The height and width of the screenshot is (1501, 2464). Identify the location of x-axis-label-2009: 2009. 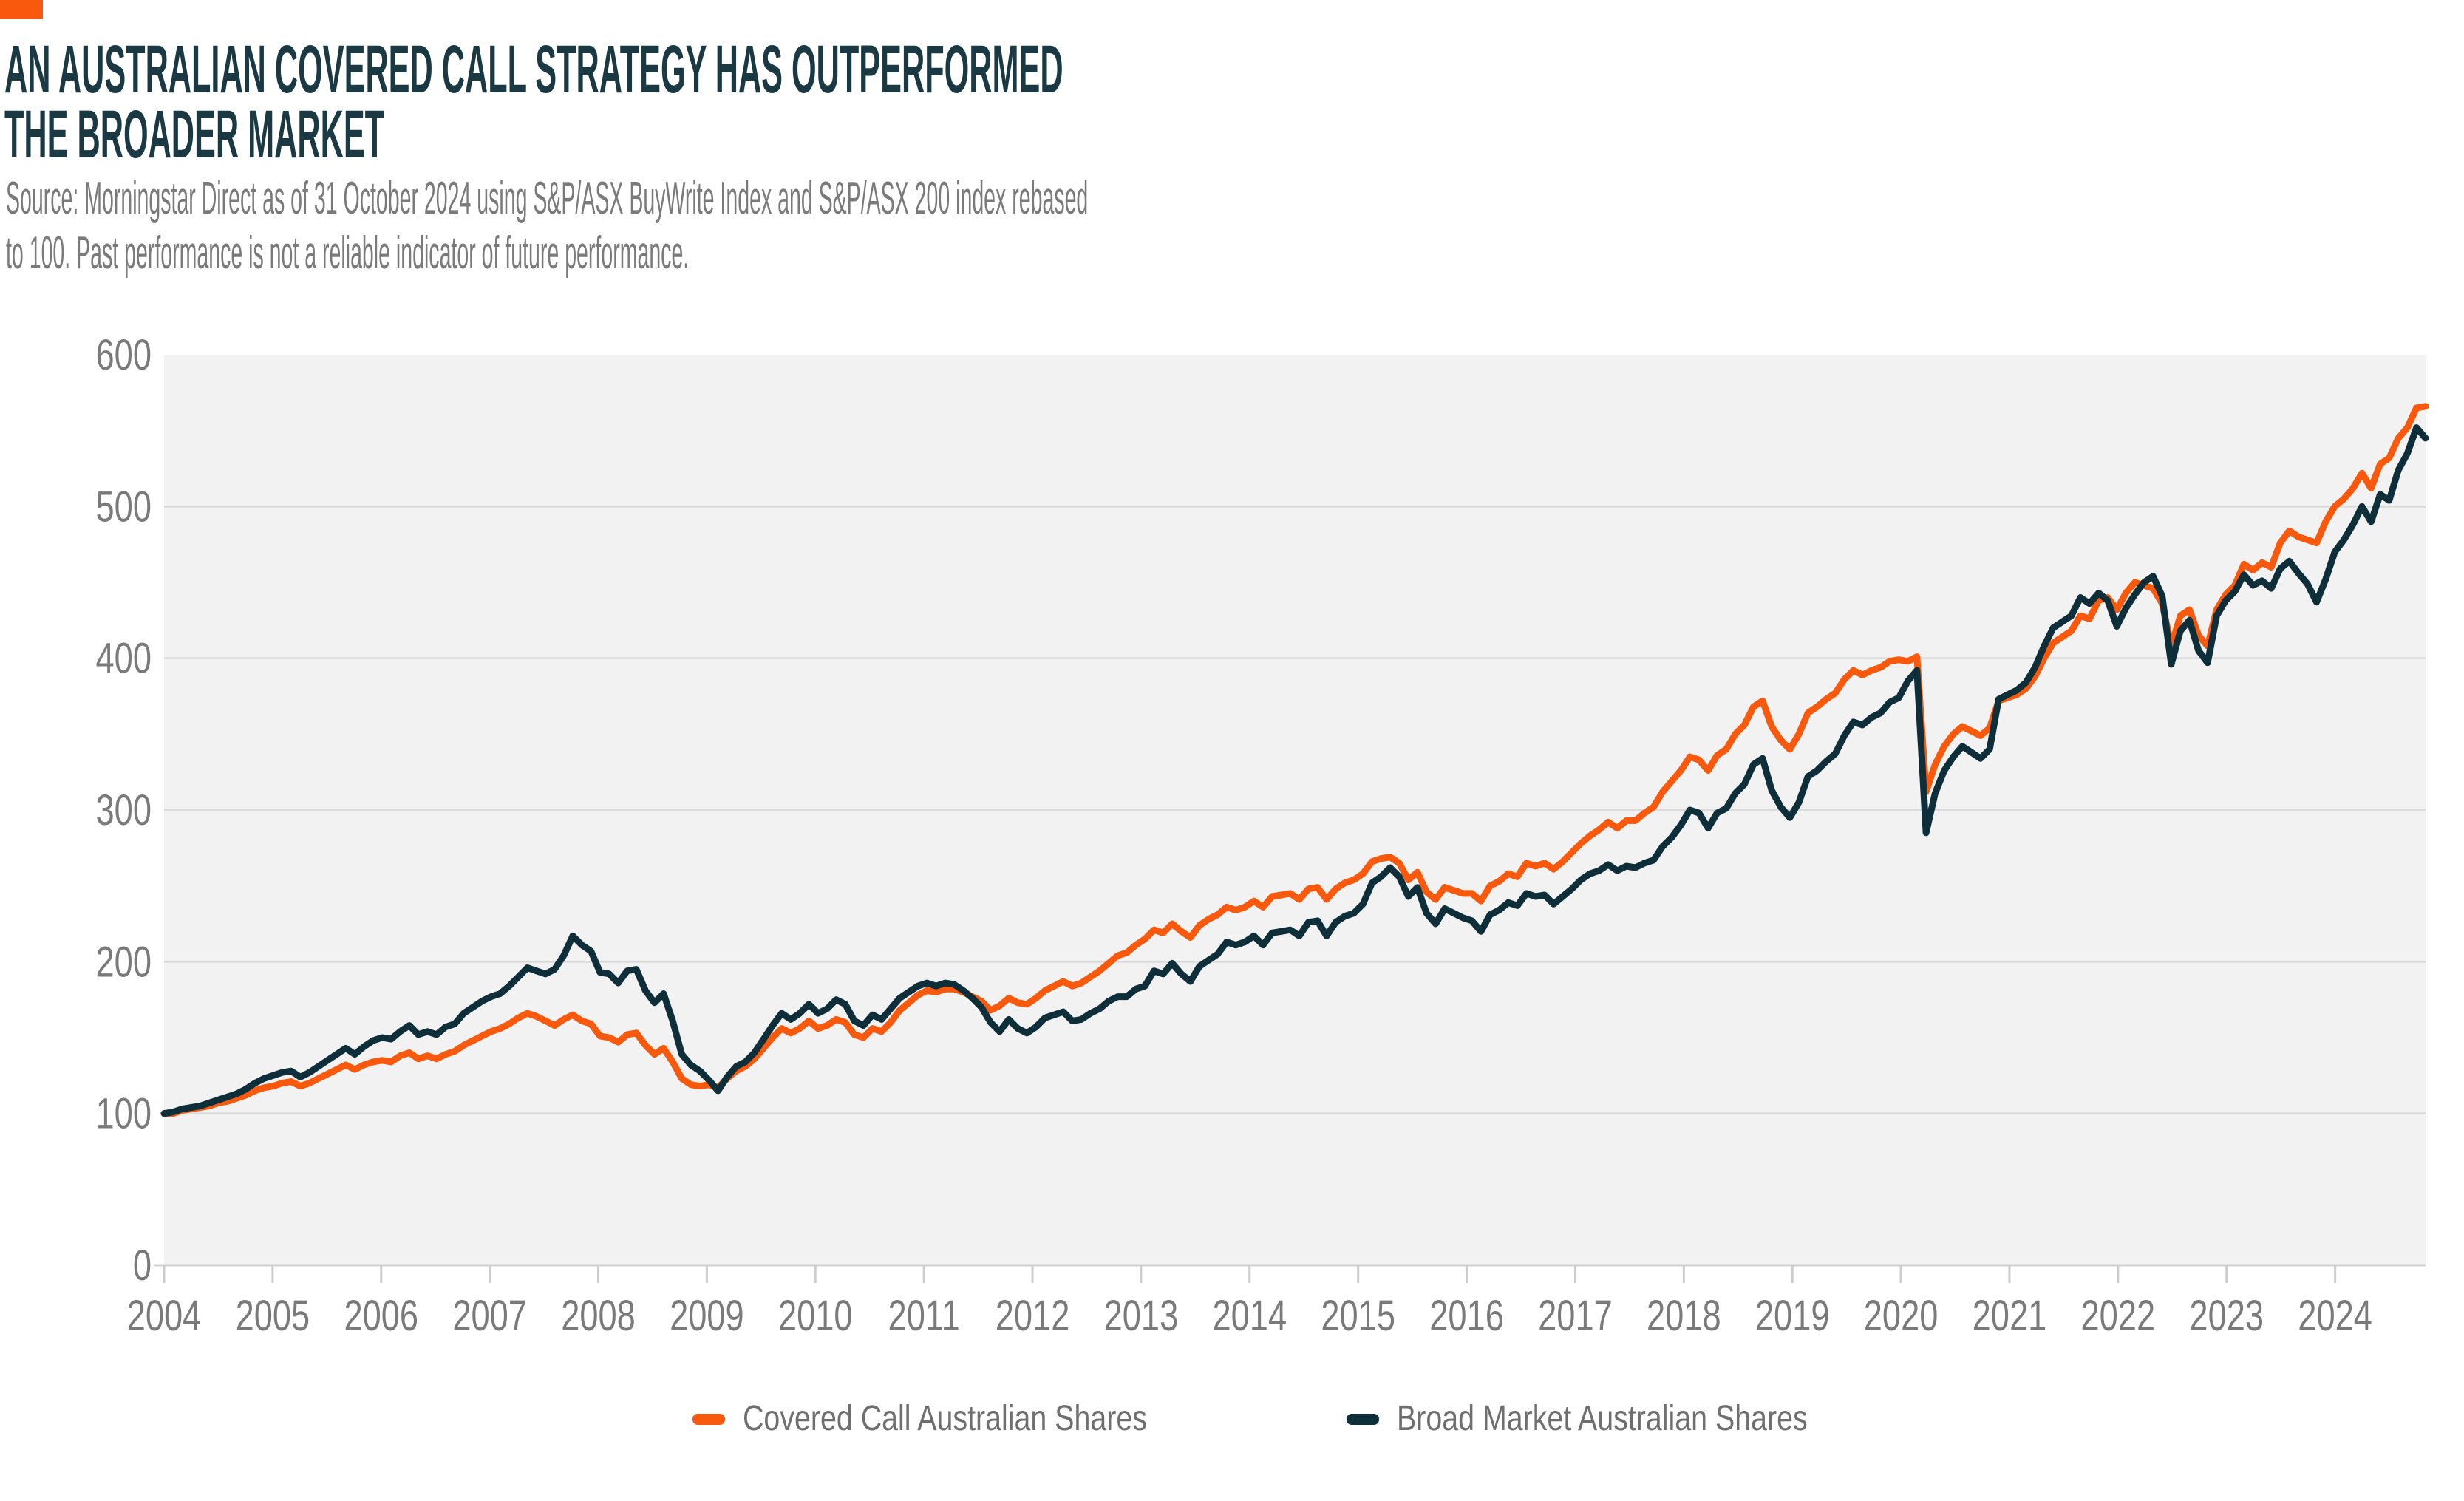
(707, 1317).